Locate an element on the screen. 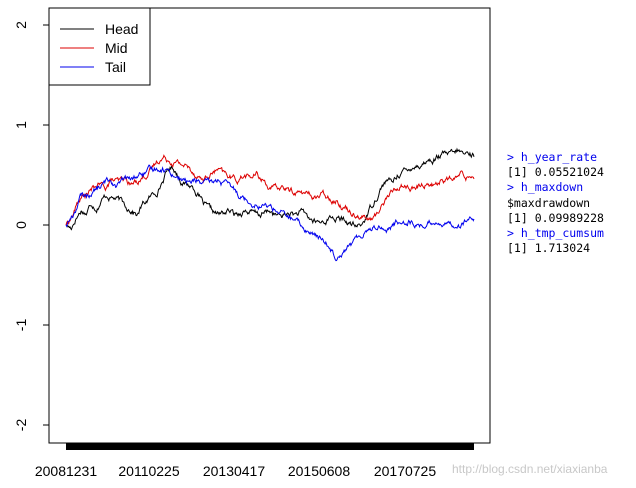  series-line-head is located at coordinates (270, 189).